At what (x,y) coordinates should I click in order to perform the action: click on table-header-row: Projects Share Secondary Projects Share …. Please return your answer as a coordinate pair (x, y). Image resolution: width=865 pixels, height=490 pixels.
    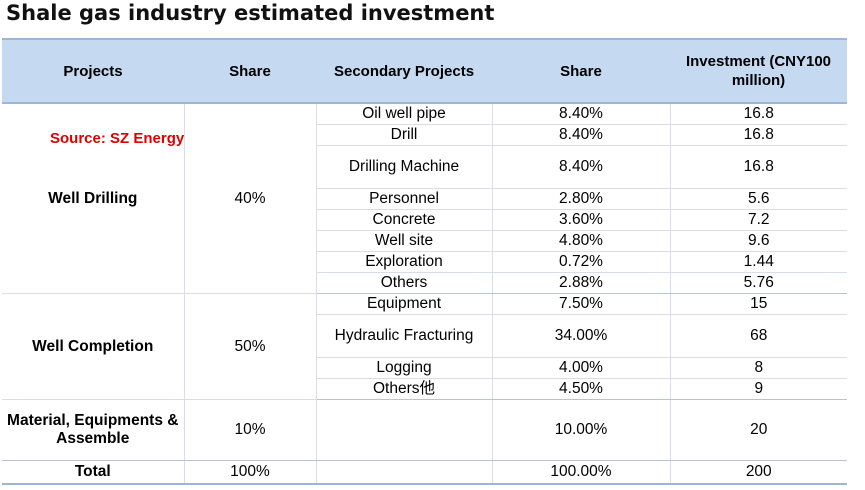
    Looking at the image, I should click on (424, 71).